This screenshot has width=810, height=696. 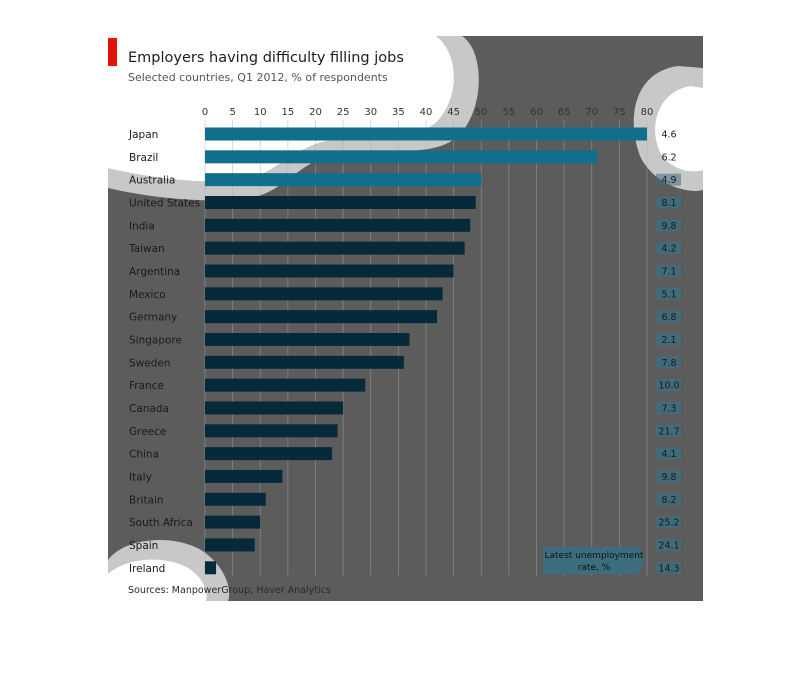 I want to click on bar-taiwan, so click(x=335, y=248).